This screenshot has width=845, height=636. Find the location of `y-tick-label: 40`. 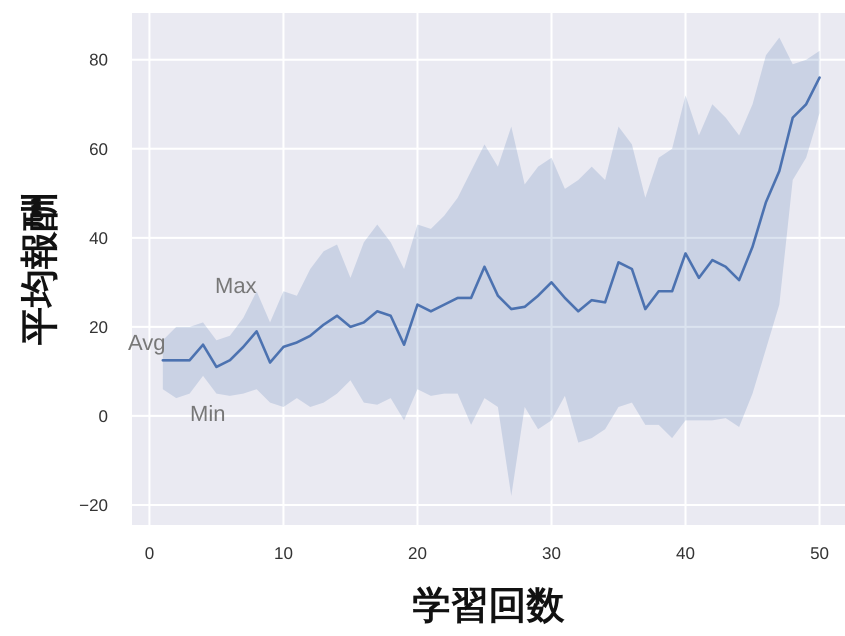

y-tick-label: 40 is located at coordinates (98, 238).